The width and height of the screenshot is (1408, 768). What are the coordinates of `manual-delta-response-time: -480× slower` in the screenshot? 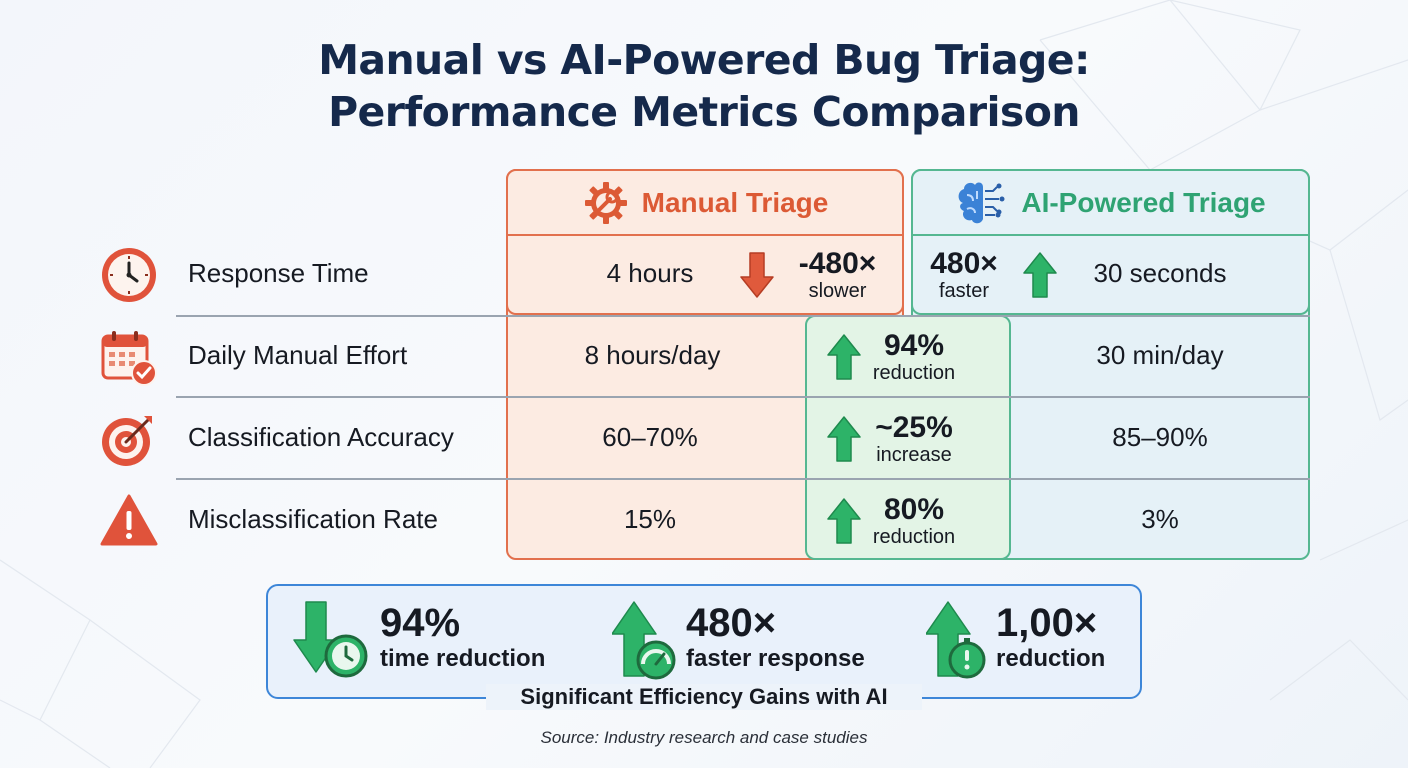 It's located at (837, 275).